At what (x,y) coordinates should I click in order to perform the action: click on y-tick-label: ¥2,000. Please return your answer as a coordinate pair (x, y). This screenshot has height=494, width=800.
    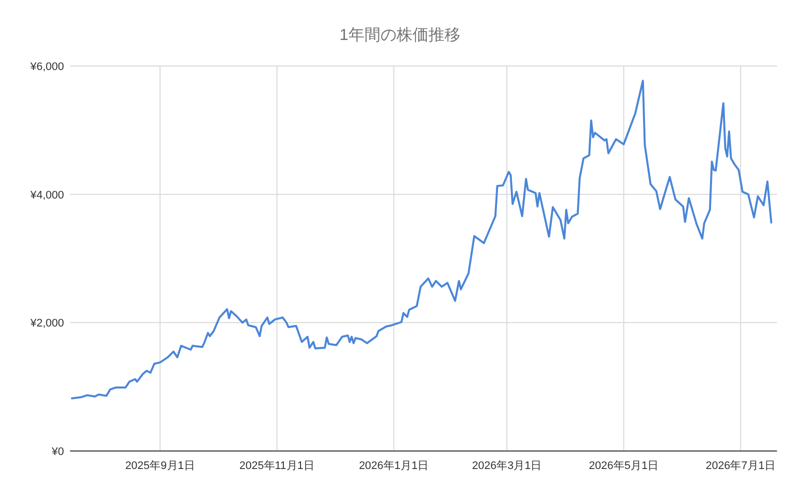
    Looking at the image, I should click on (46, 324).